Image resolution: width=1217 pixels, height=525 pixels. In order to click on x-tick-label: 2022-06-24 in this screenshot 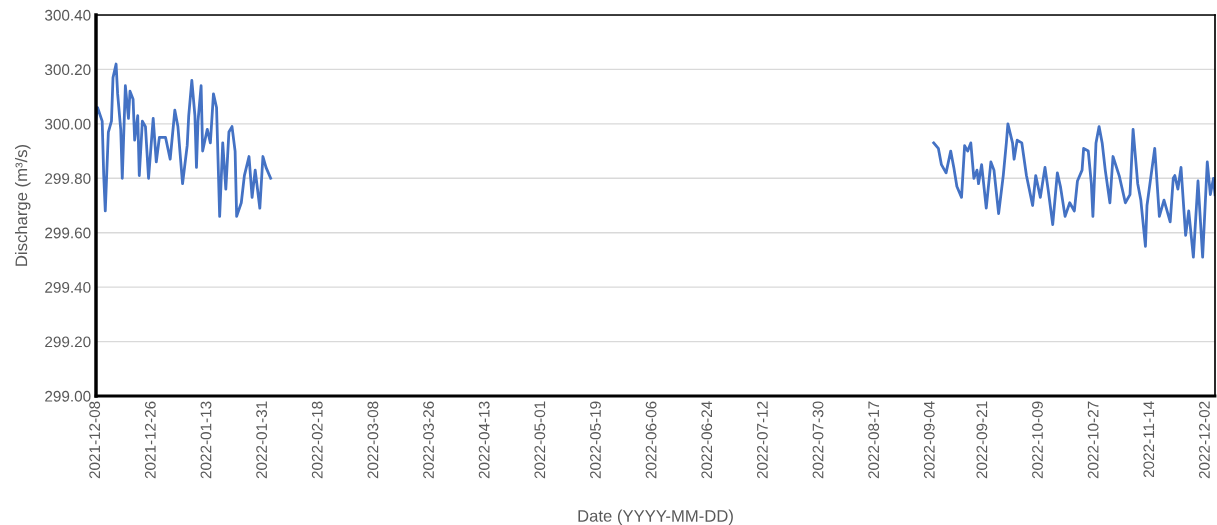, I will do `click(707, 440)`.